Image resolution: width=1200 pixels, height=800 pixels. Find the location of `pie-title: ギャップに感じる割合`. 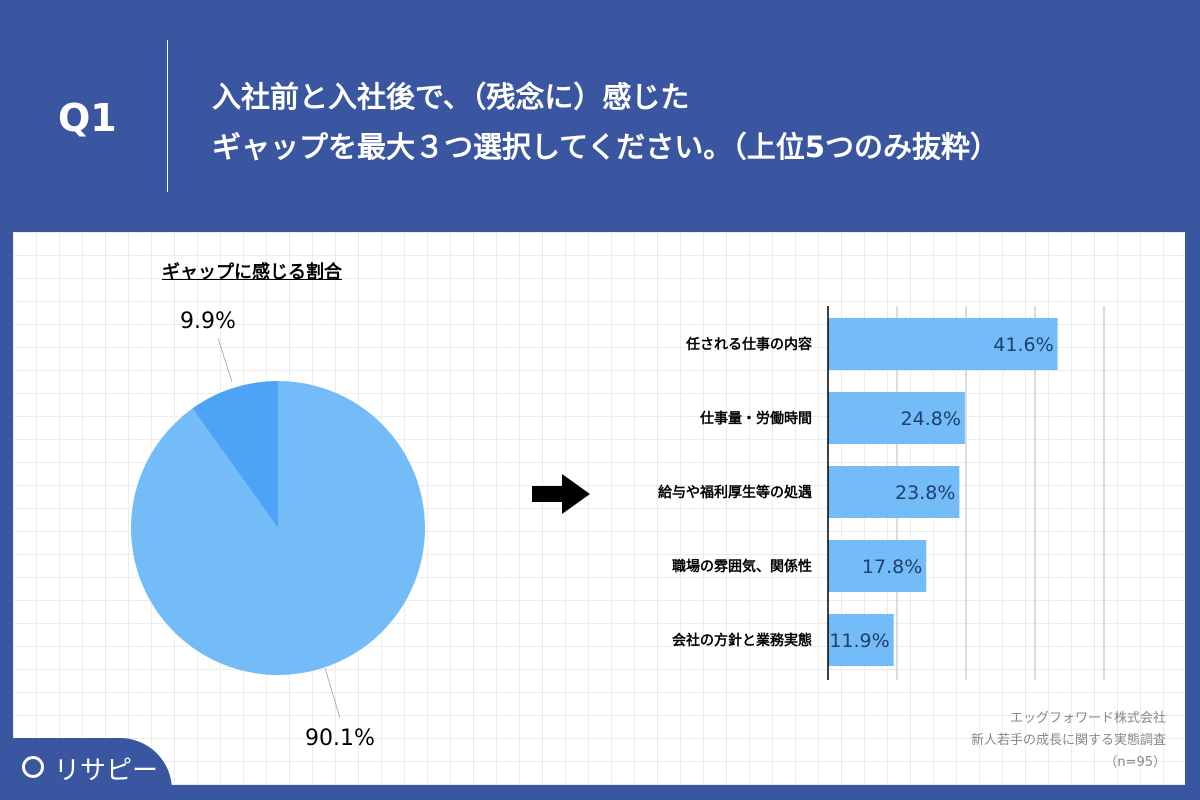

pie-title: ギャップに感じる割合 is located at coordinates (252, 272).